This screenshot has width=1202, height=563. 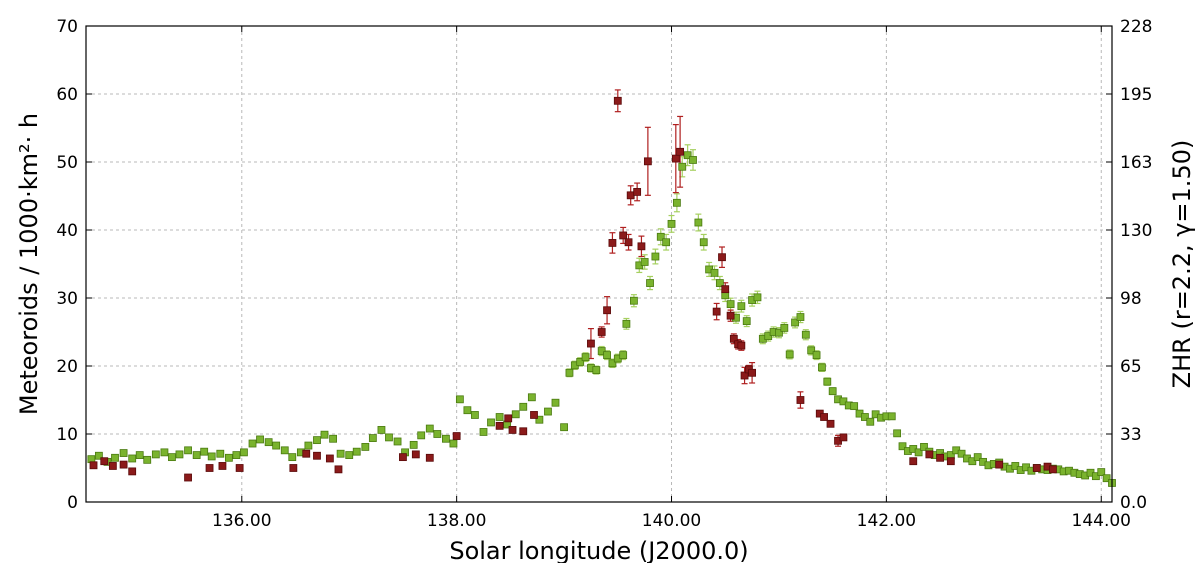 What do you see at coordinates (1131, 435) in the screenshot?
I see `y2-tick-label: 33` at bounding box center [1131, 435].